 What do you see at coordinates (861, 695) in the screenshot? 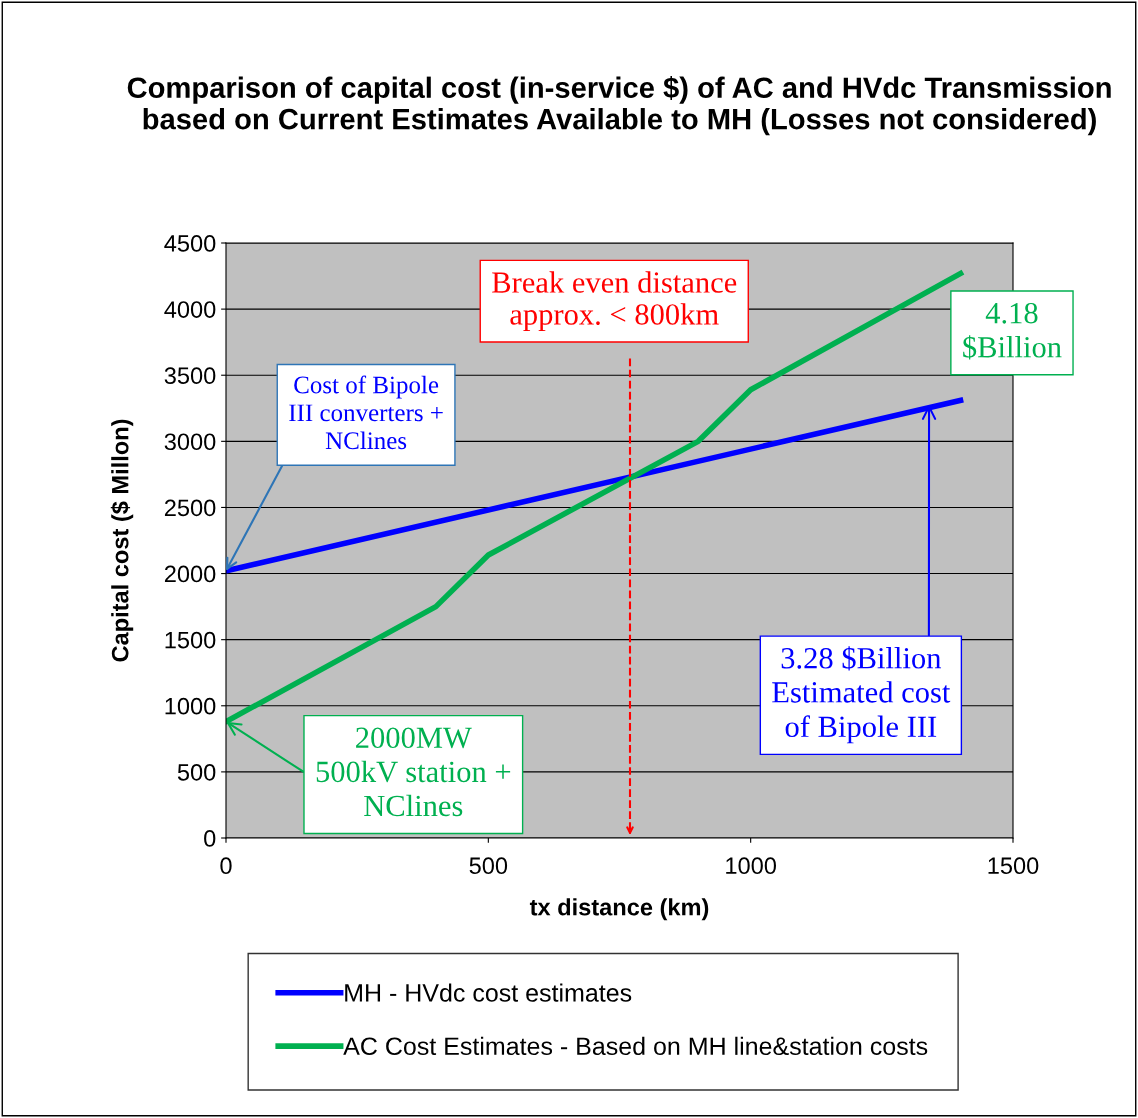
I see `annotation: 3.28 $Billion Estimated cost of Bipole III` at bounding box center [861, 695].